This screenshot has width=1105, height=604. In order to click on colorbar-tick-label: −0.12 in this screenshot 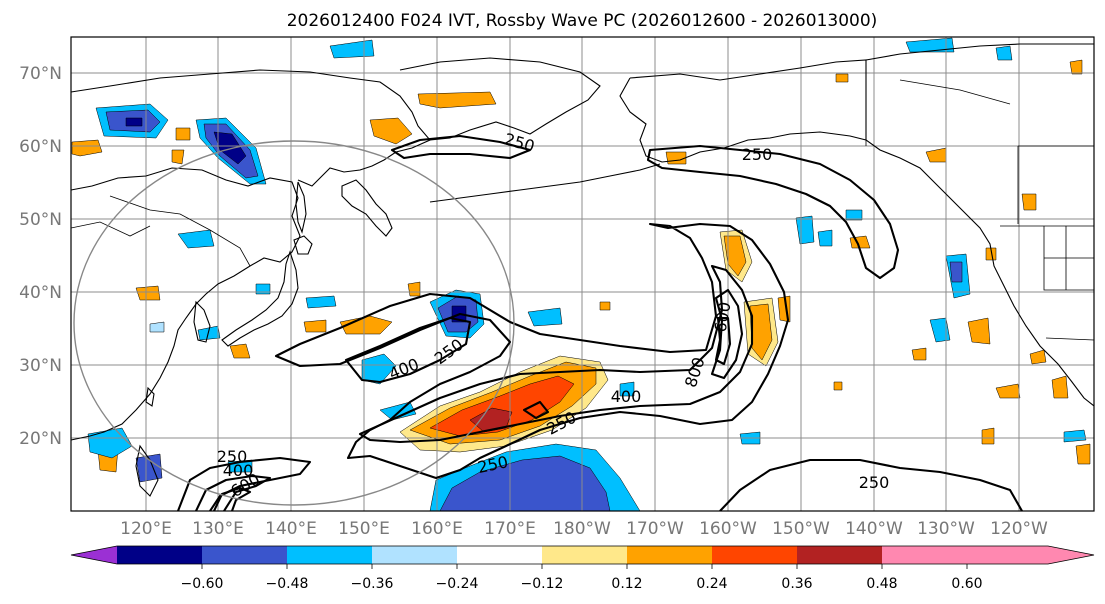, I will do `click(542, 584)`.